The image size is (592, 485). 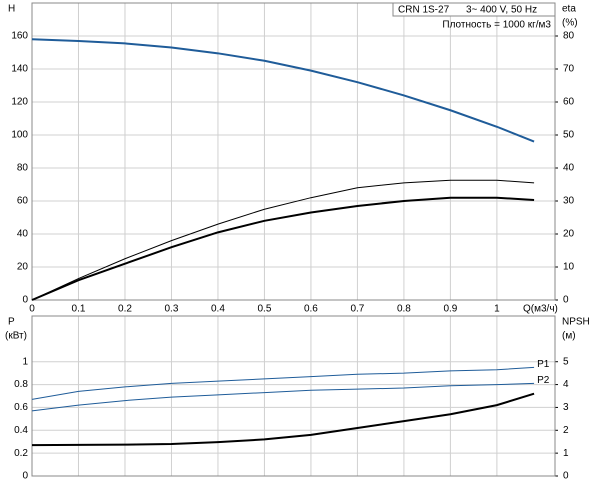 What do you see at coordinates (357, 309) in the screenshot?
I see `x-tick-label: 0.7` at bounding box center [357, 309].